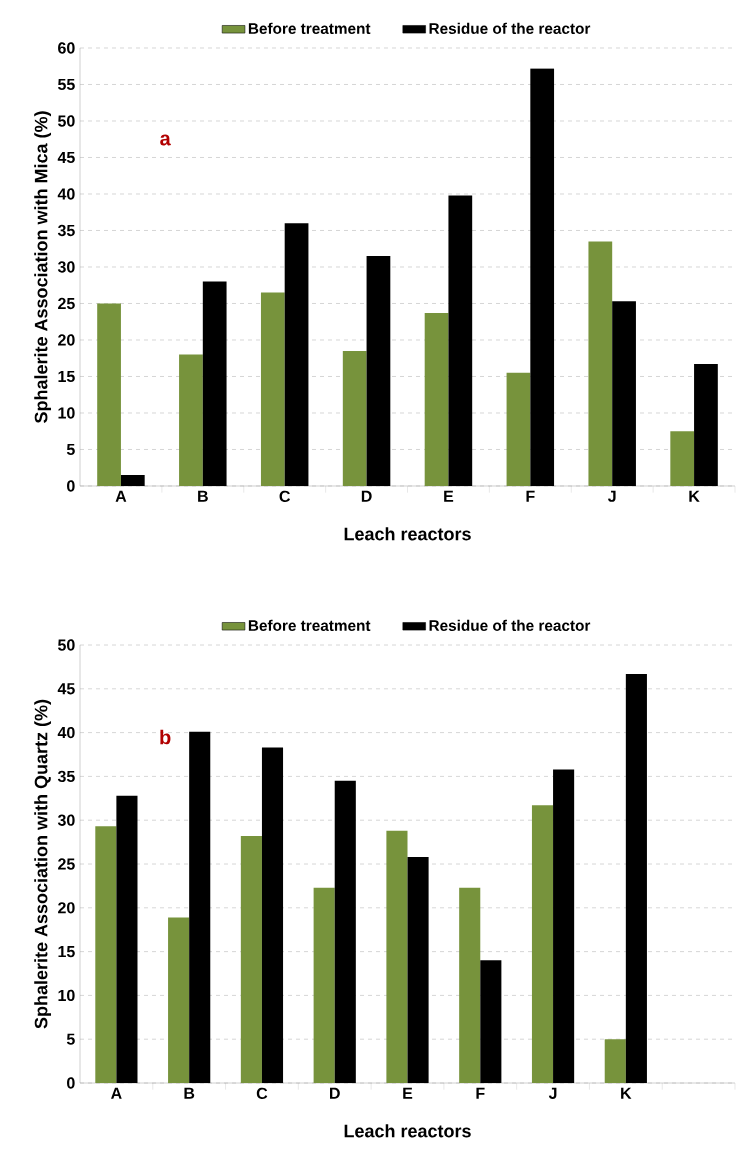 Image resolution: width=742 pixels, height=1151 pixels. What do you see at coordinates (66, 84) in the screenshot?
I see `y-tick-label: 55` at bounding box center [66, 84].